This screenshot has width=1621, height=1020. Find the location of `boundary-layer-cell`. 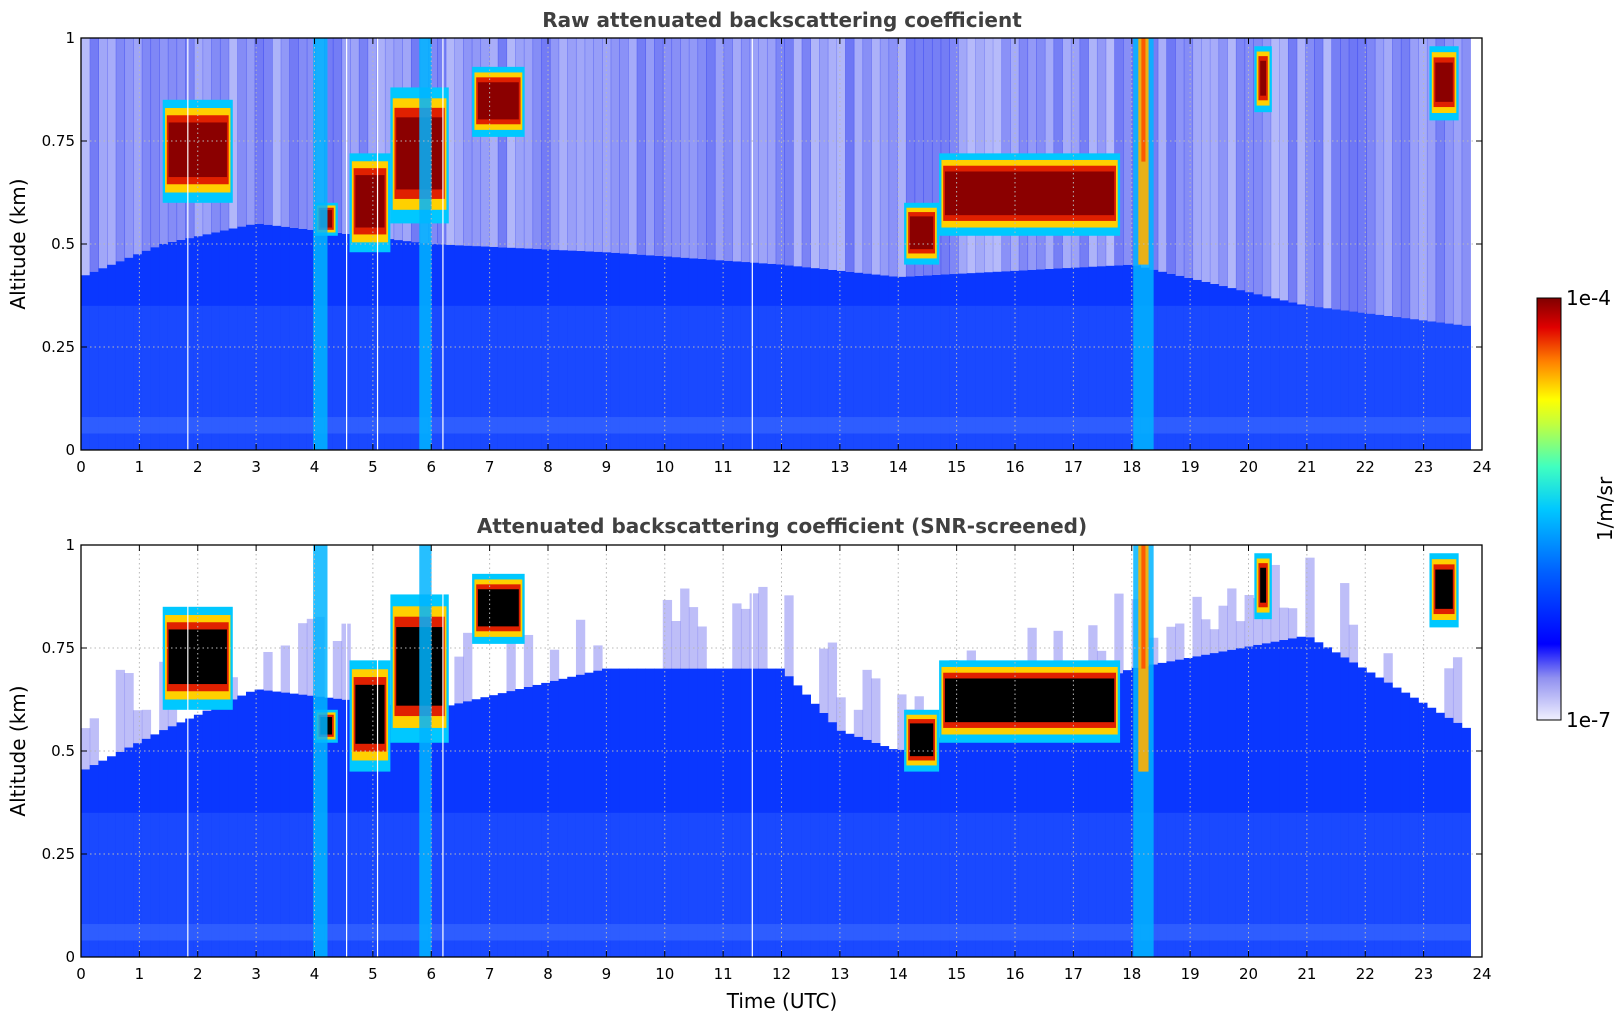

boundary-layer-cell is located at coordinates (1214, 805).